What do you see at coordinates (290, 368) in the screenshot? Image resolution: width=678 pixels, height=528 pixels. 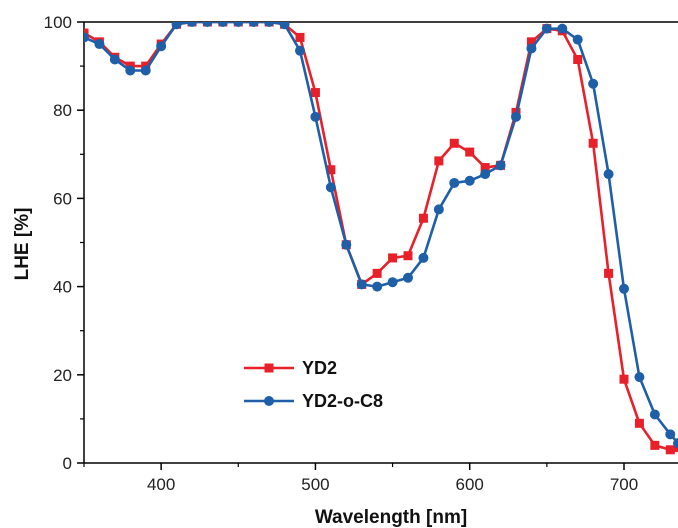 I see `legend-item-yd2: YD2` at bounding box center [290, 368].